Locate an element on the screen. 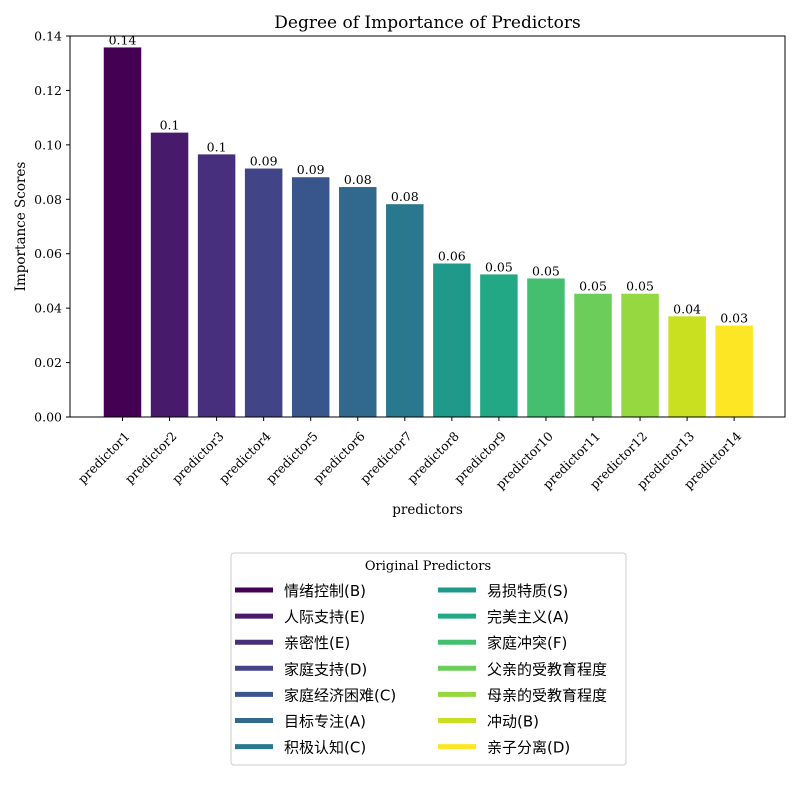  legend-entry-label: 亲子分离(D) is located at coordinates (528, 748).